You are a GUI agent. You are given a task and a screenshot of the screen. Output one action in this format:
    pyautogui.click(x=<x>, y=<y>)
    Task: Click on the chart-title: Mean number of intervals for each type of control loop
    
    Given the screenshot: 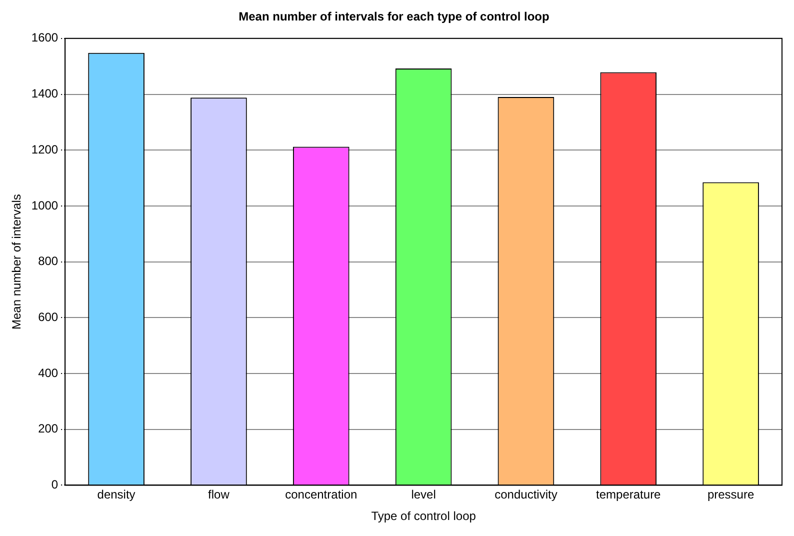 What is the action you would take?
    pyautogui.click(x=394, y=17)
    